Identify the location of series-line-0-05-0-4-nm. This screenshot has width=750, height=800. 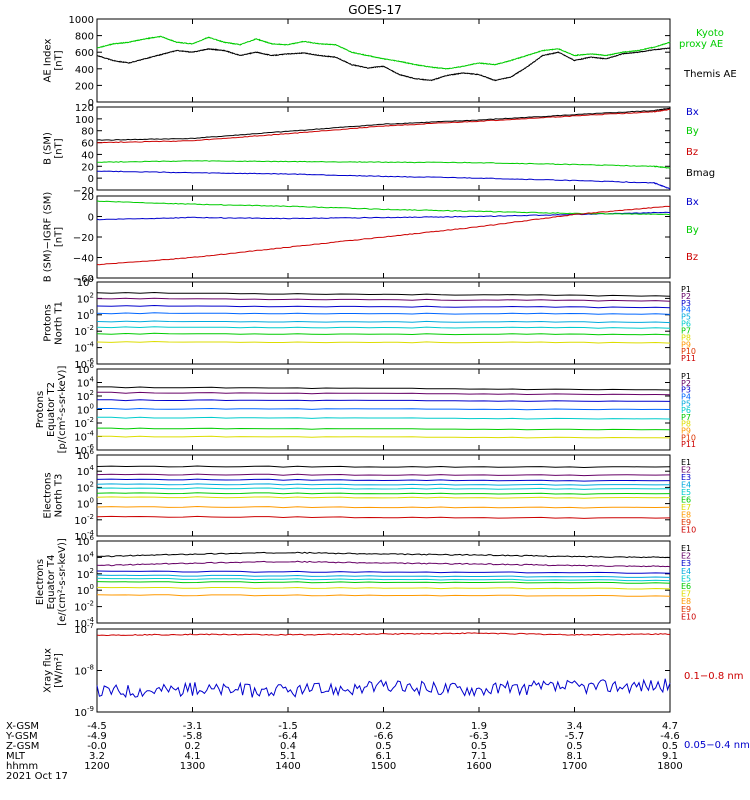
(383, 688).